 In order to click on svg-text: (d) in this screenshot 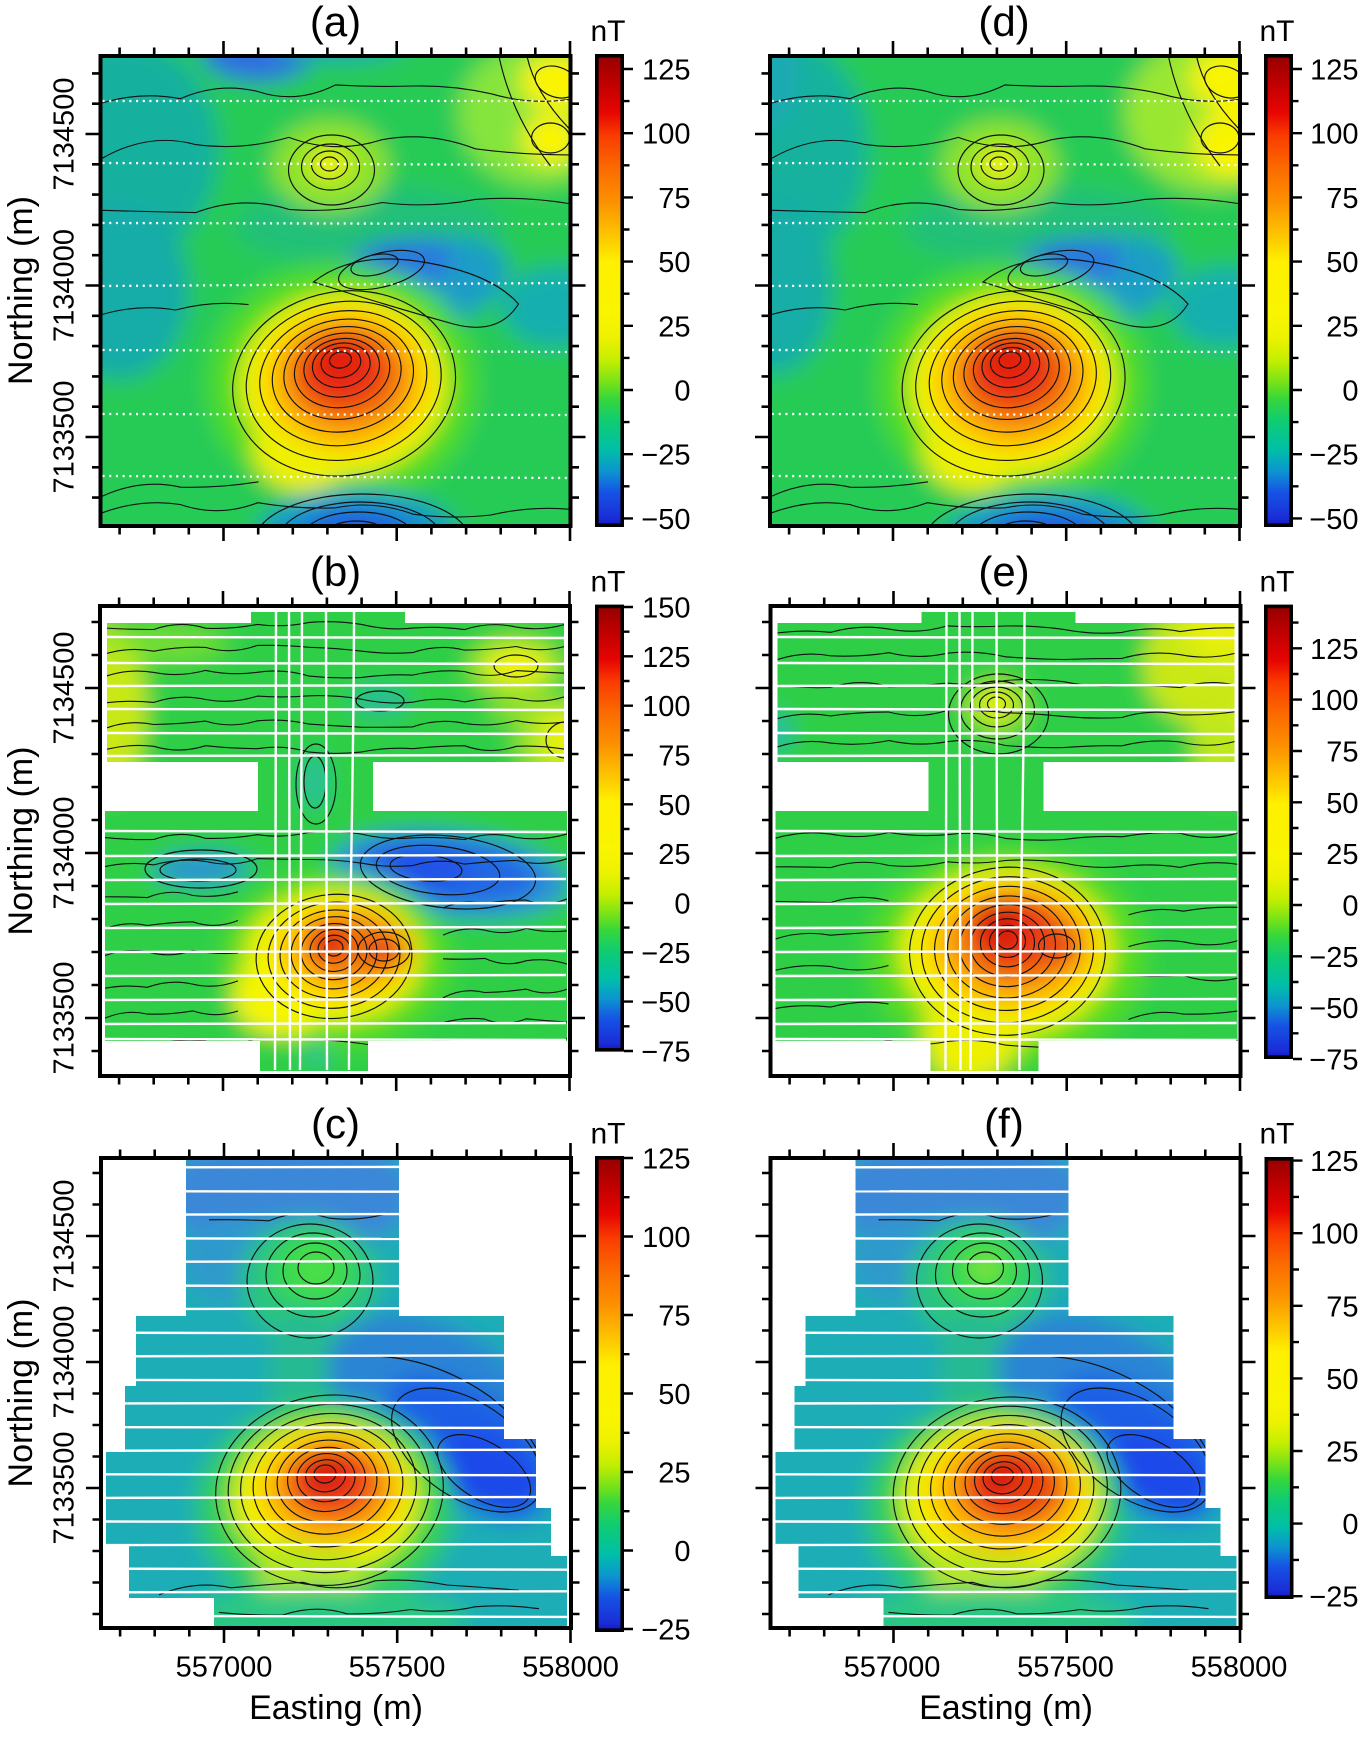, I will do `click(1003, 22)`.